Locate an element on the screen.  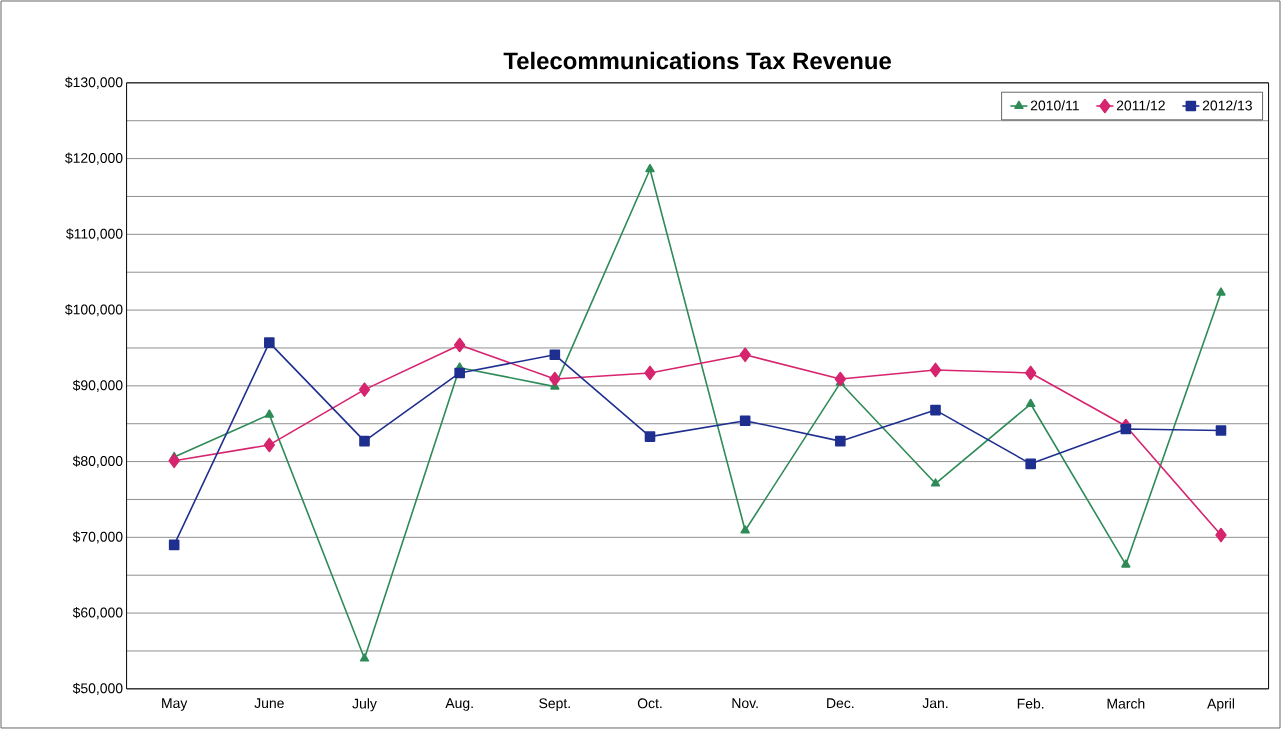
x-tick-label: May is located at coordinates (175, 704).